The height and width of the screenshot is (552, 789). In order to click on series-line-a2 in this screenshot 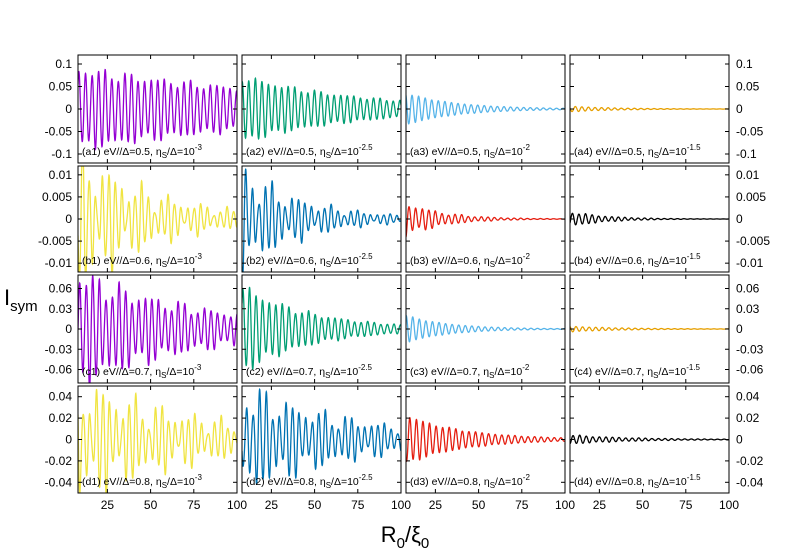, I will do `click(321, 108)`.